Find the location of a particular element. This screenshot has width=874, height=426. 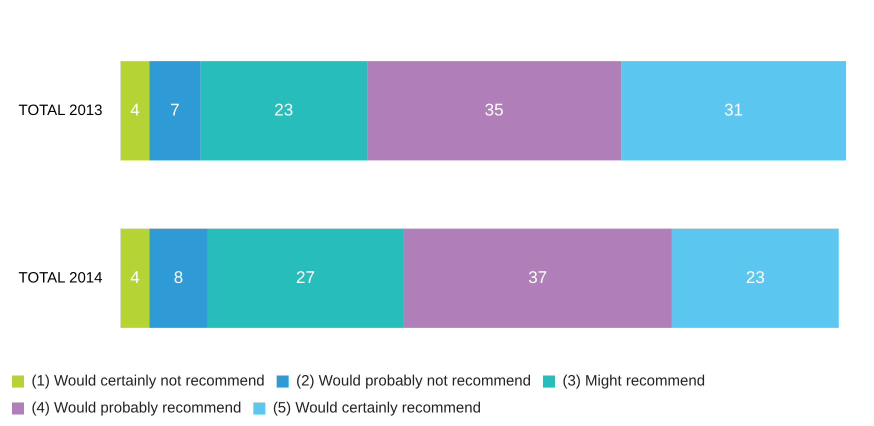

y-tick-label: TOTAL 2014 is located at coordinates (60, 277).